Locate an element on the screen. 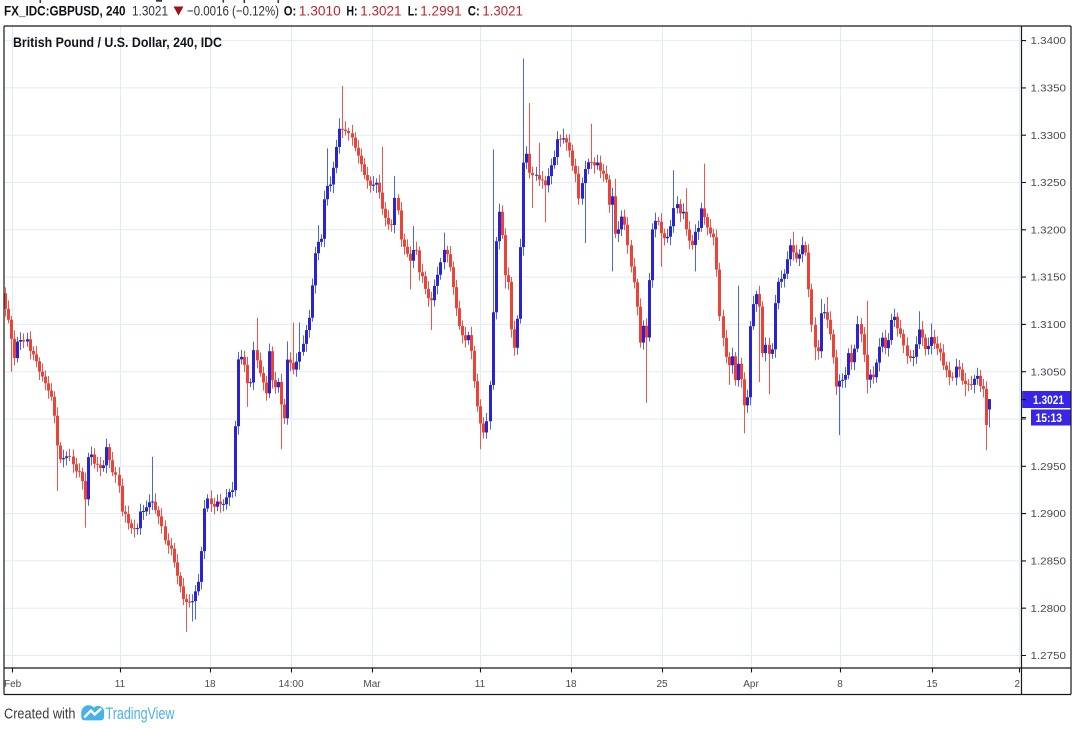 This screenshot has width=1078, height=729. svg-text: 1.3200 is located at coordinates (1049, 230).